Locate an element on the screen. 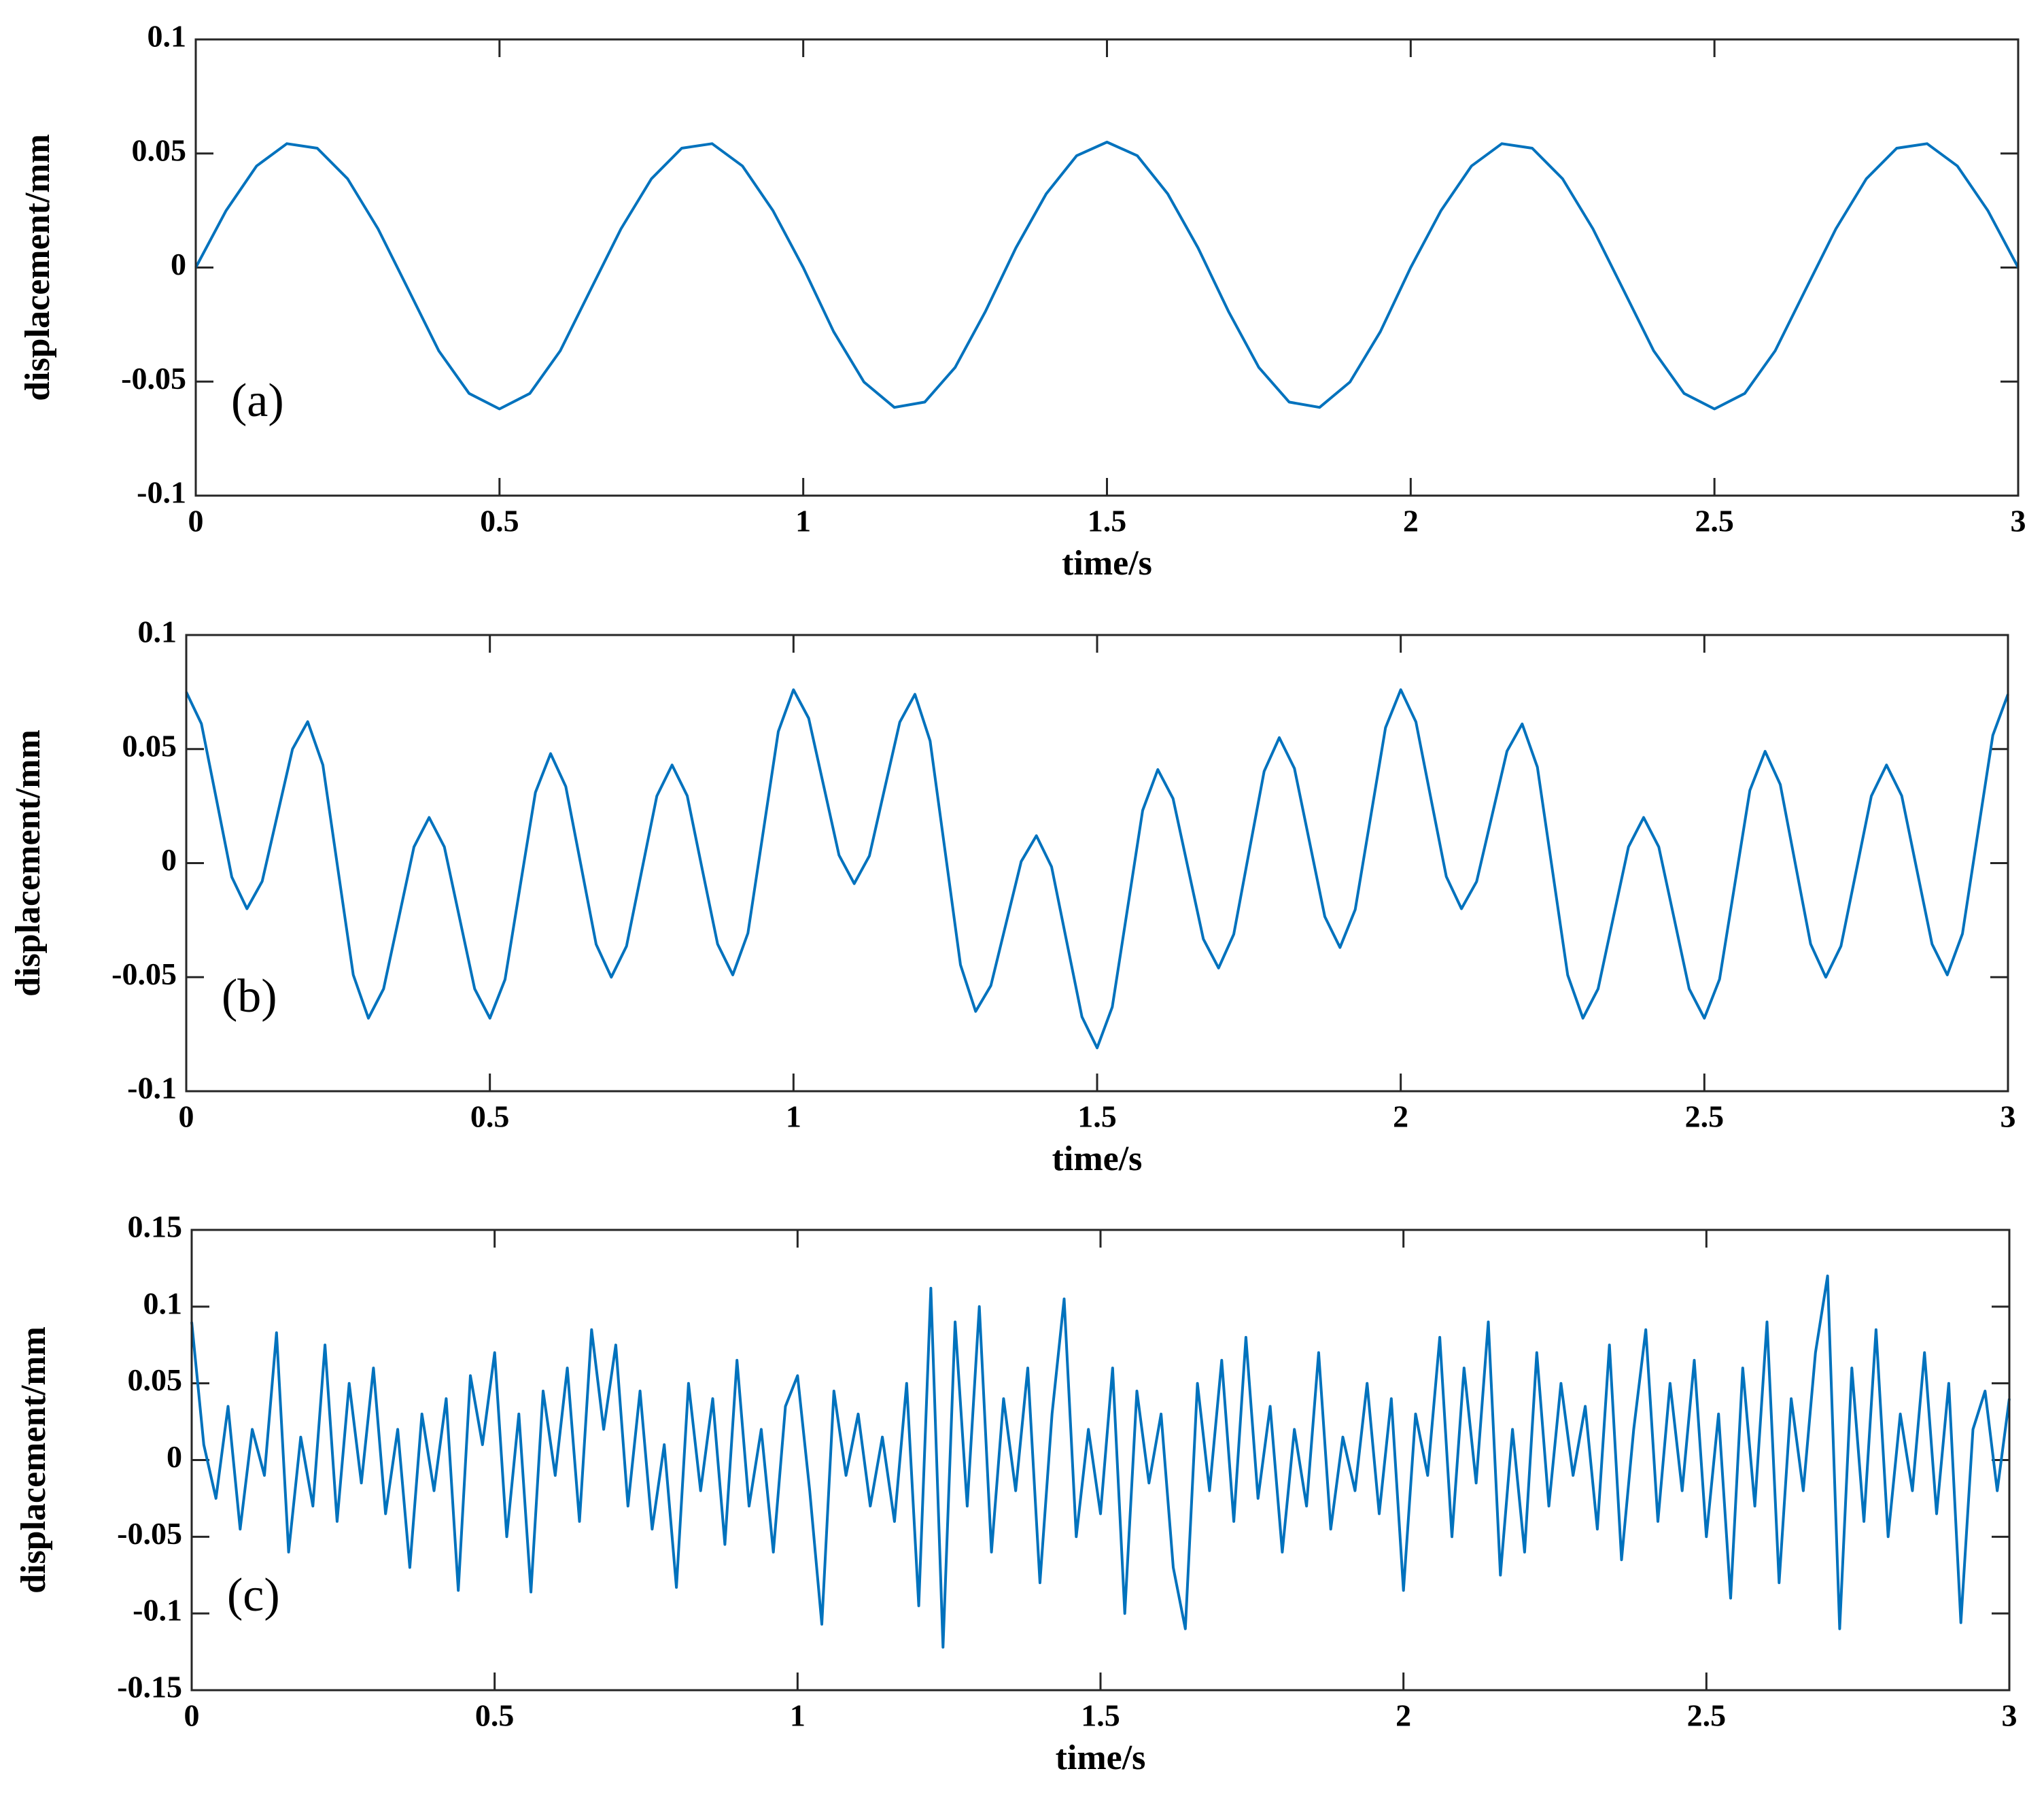  y-tick-label: 0.15 is located at coordinates (155, 1227).